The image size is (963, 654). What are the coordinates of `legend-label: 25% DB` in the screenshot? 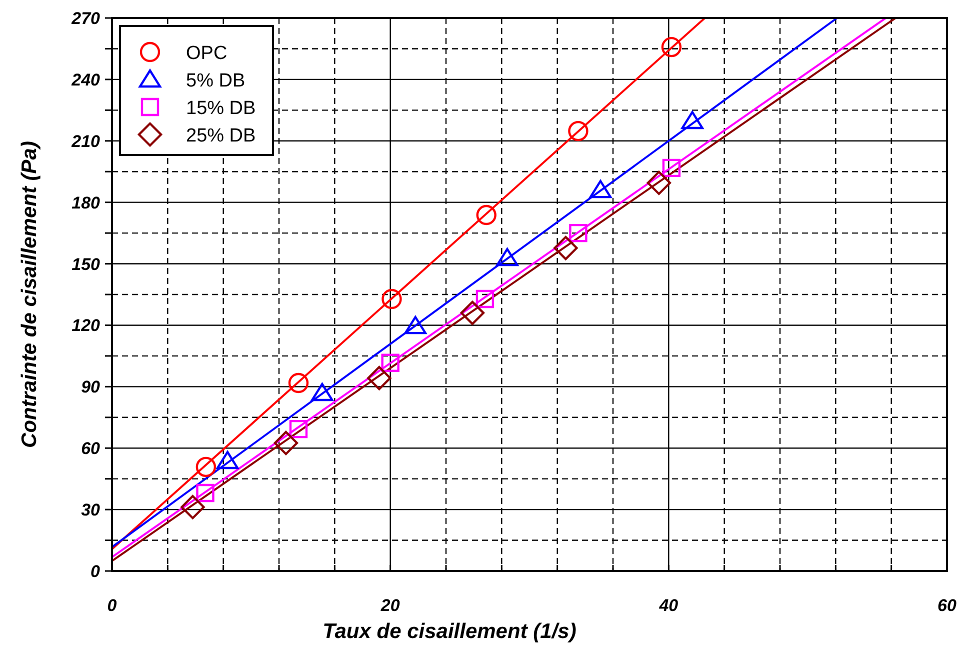 It's located at (221, 136).